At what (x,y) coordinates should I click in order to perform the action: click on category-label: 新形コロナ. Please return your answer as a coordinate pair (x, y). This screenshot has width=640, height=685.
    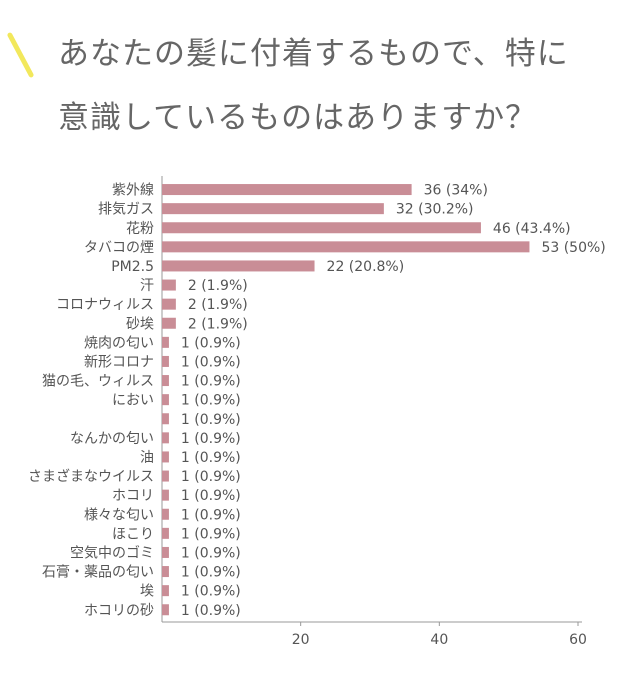
    Looking at the image, I should click on (119, 362).